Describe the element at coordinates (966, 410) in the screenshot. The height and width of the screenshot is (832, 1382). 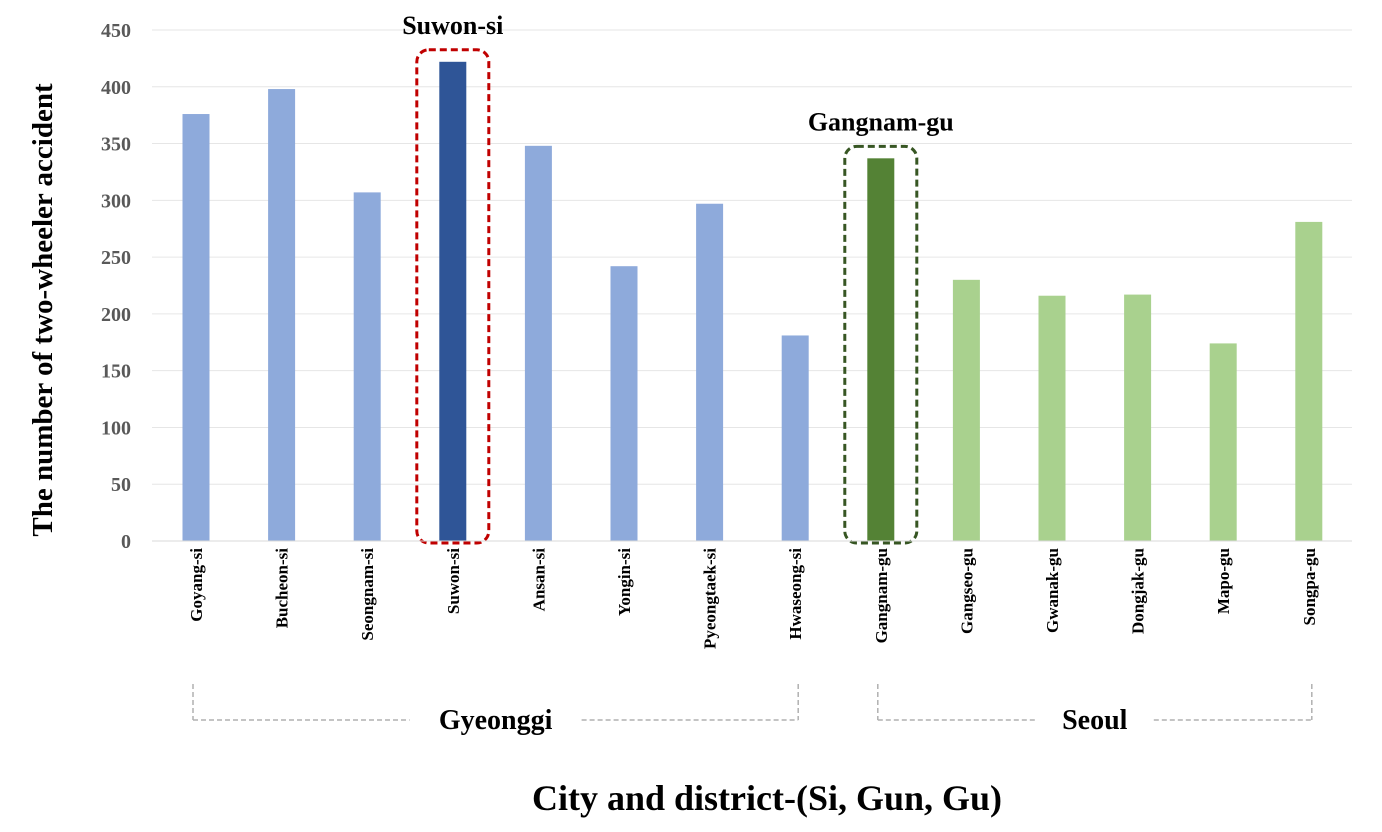
I see `bar-gangseo-gu` at that location.